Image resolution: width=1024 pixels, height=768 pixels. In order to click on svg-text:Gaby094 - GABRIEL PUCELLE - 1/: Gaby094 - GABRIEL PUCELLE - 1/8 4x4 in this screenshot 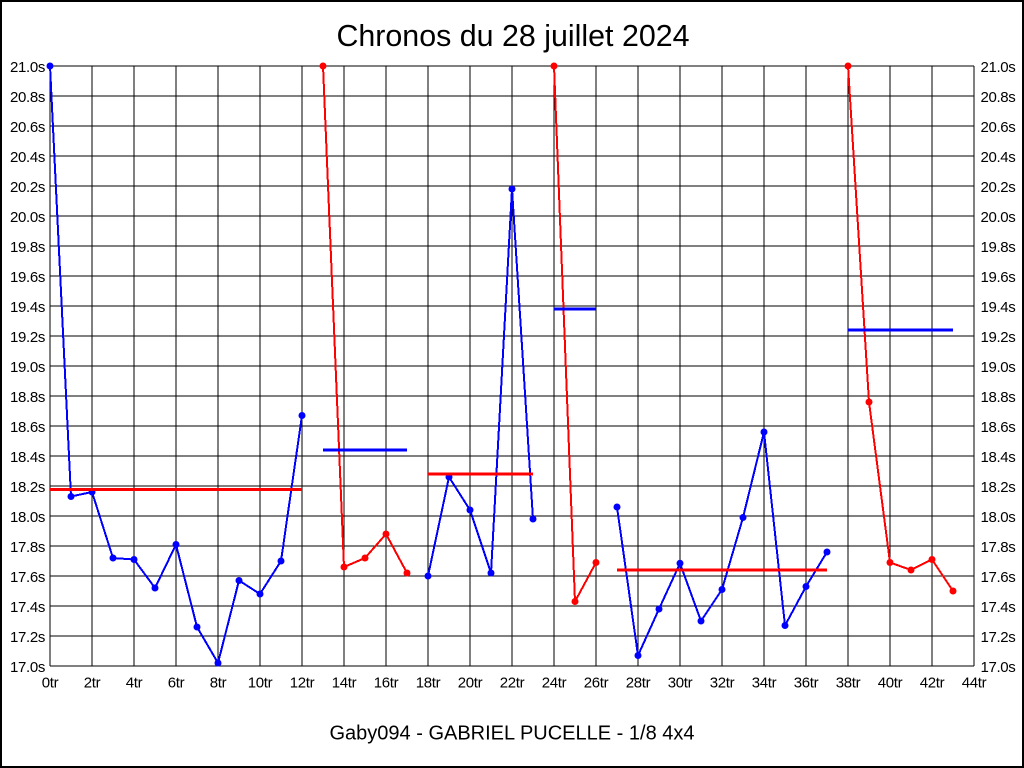, I will do `click(512, 734)`.